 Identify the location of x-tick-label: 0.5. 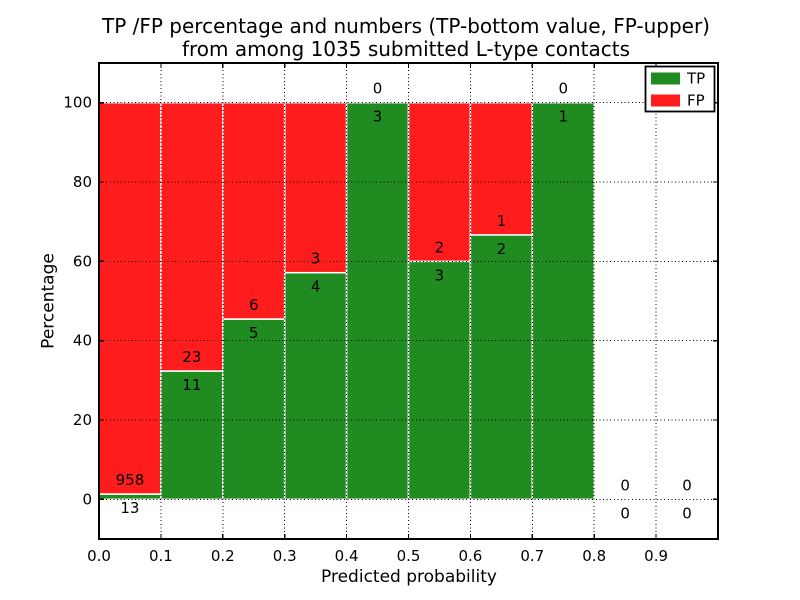
(409, 556).